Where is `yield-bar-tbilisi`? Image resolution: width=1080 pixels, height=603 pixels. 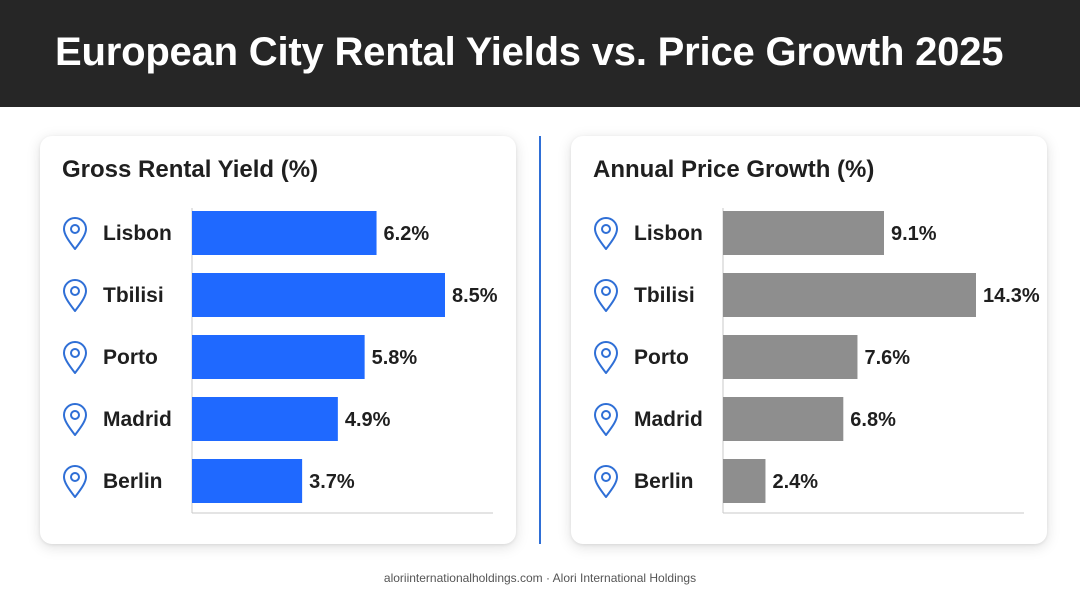 yield-bar-tbilisi is located at coordinates (318, 295).